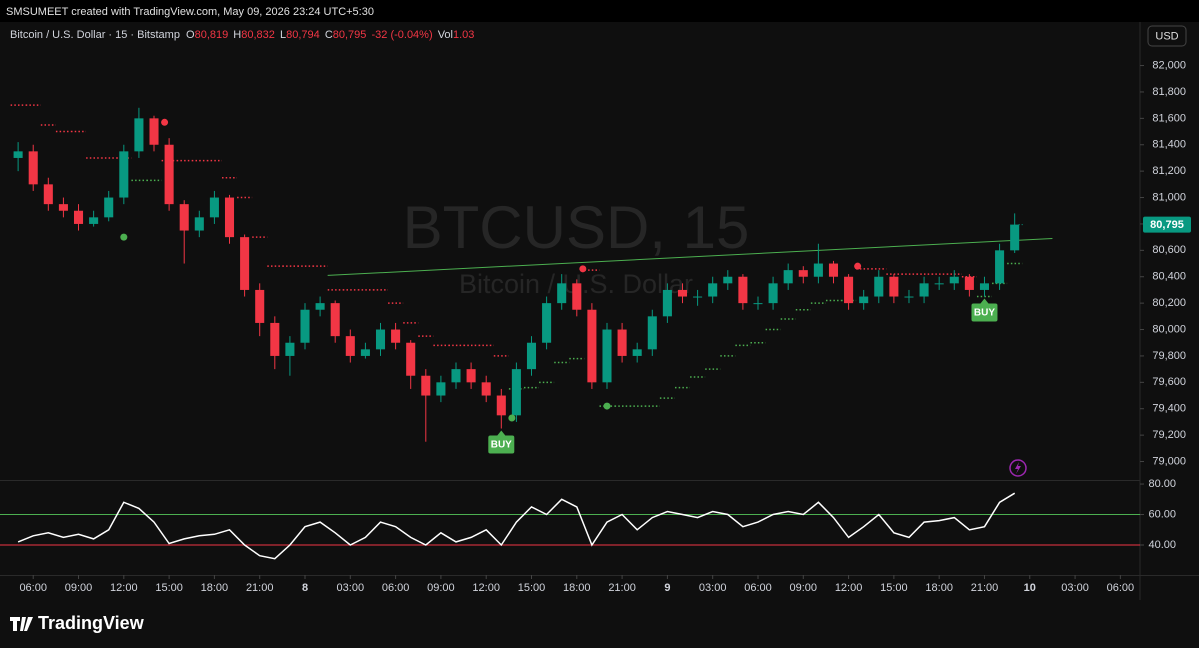 The width and height of the screenshot is (1199, 648). I want to click on watermark-symbol: BTCUSD, 15, so click(576, 227).